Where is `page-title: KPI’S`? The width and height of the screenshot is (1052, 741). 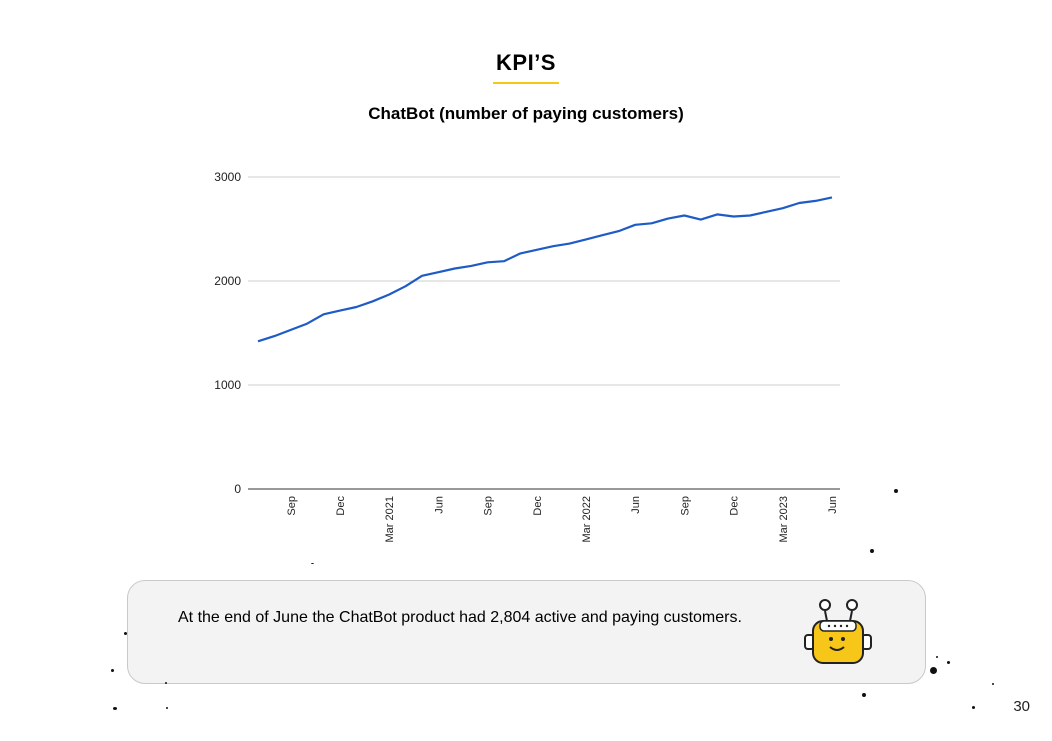 page-title: KPI’S is located at coordinates (526, 62).